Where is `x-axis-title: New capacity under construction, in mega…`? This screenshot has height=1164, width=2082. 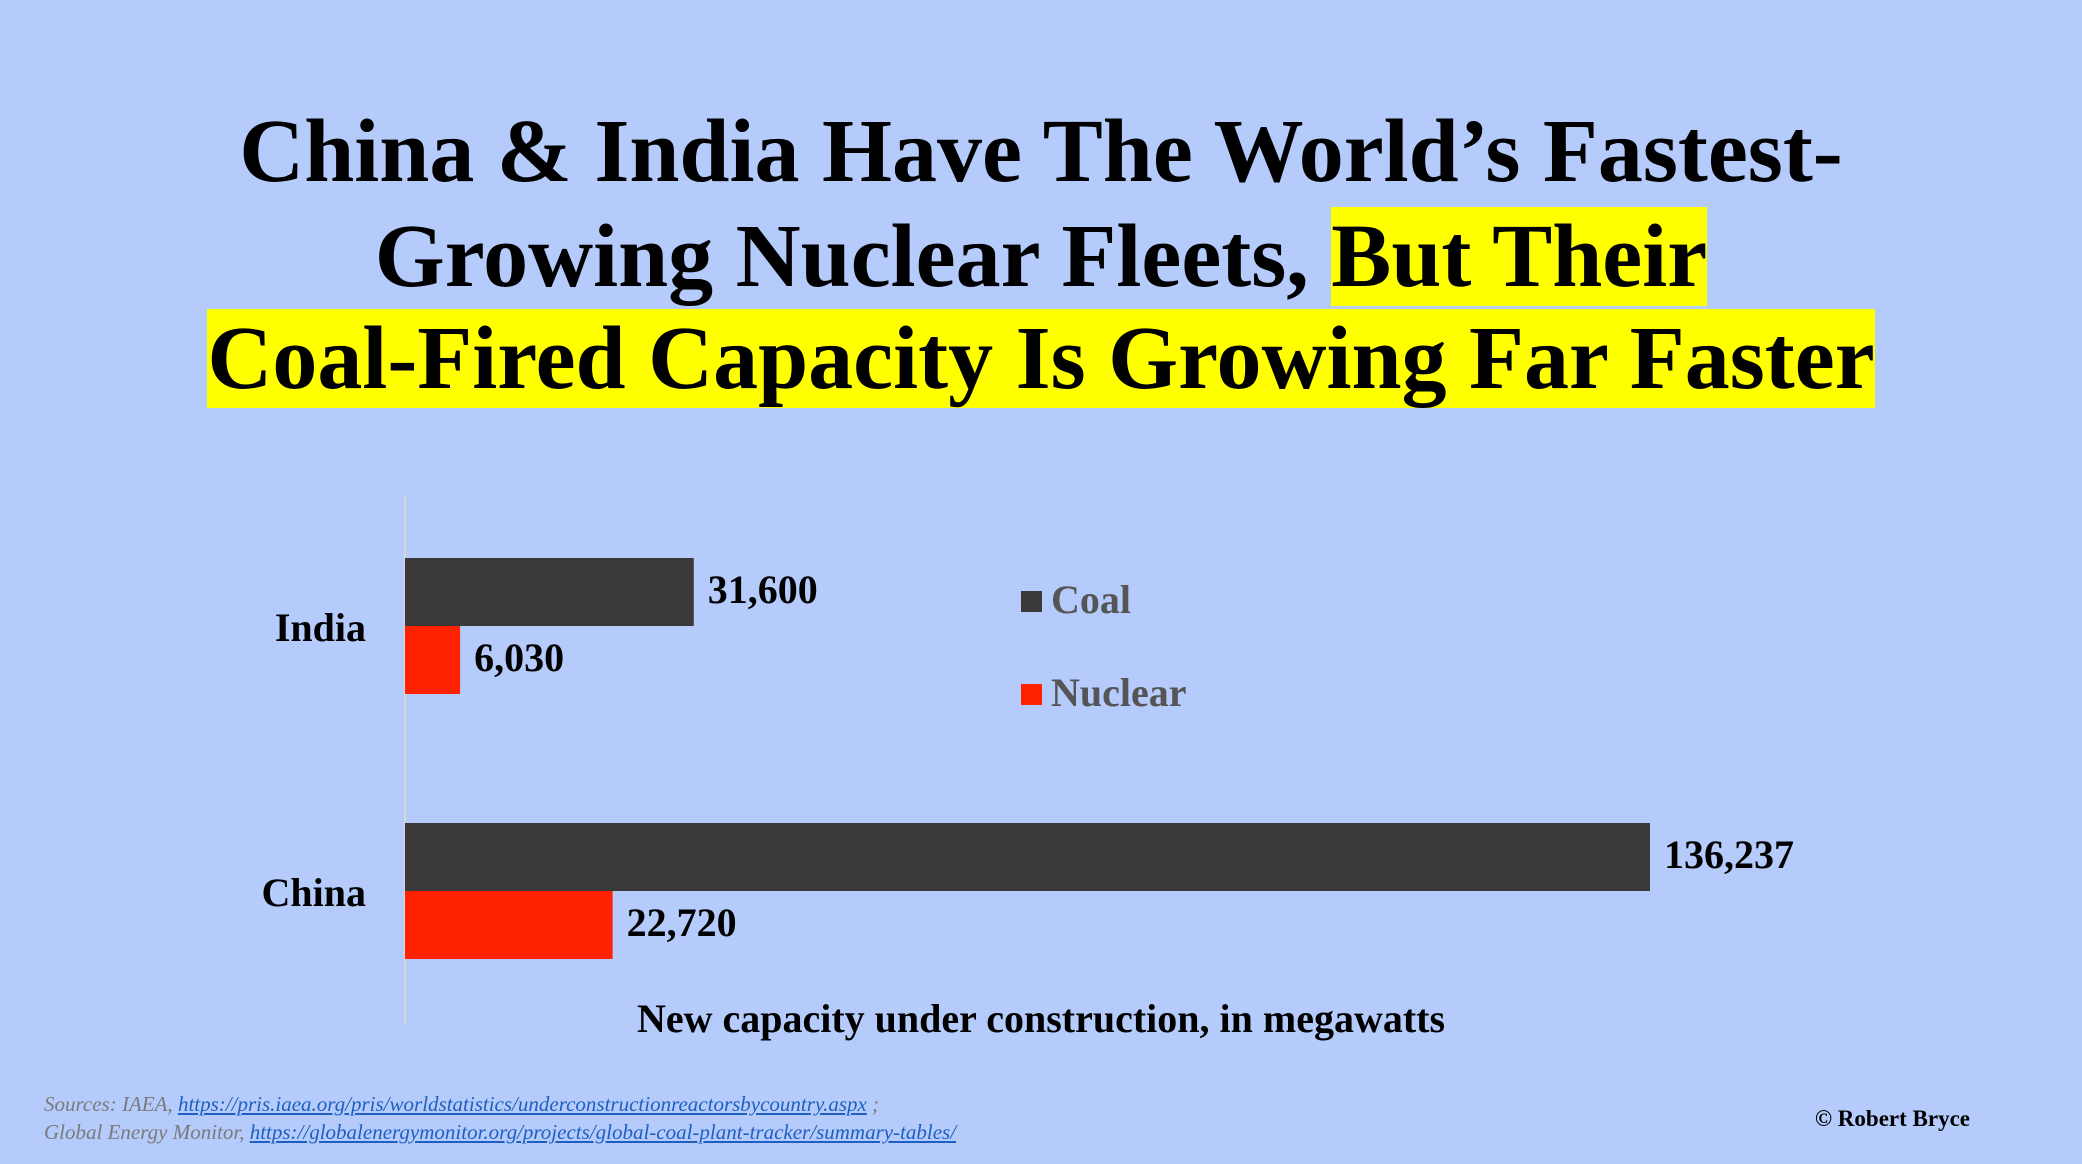 x-axis-title: New capacity under construction, in mega… is located at coordinates (1041, 1018).